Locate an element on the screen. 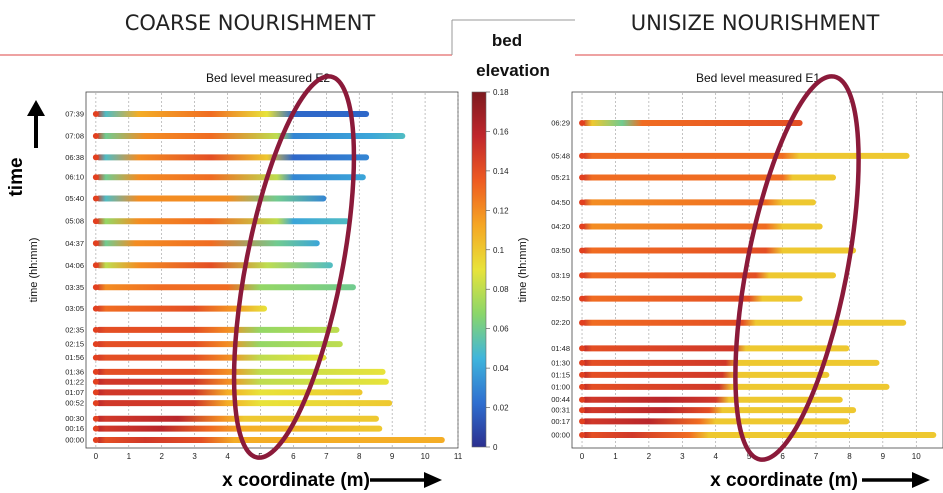 The image size is (943, 493). y-tick-label: 04:20 is located at coordinates (560, 226).